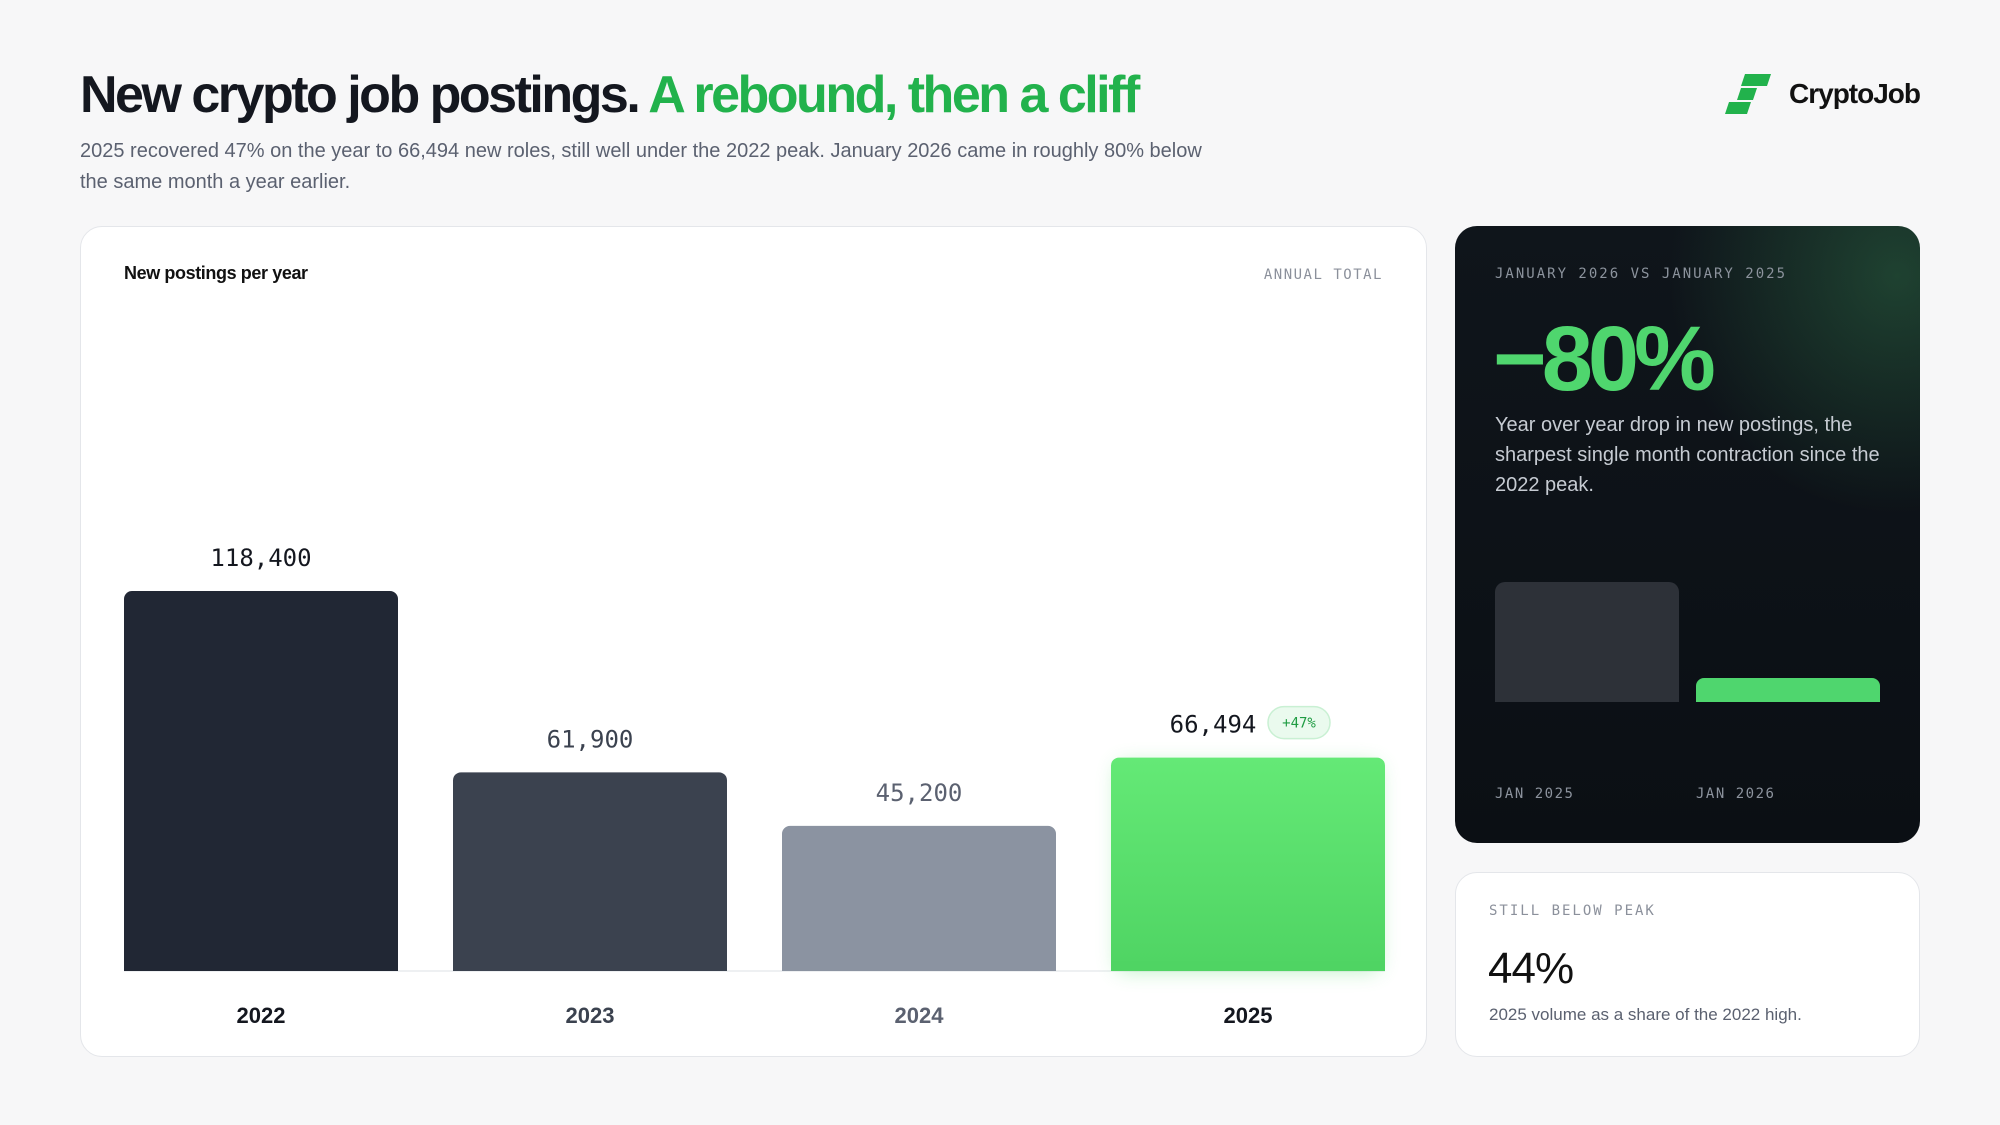 Image resolution: width=2000 pixels, height=1125 pixels. I want to click on bar-base-2024, so click(919, 966).